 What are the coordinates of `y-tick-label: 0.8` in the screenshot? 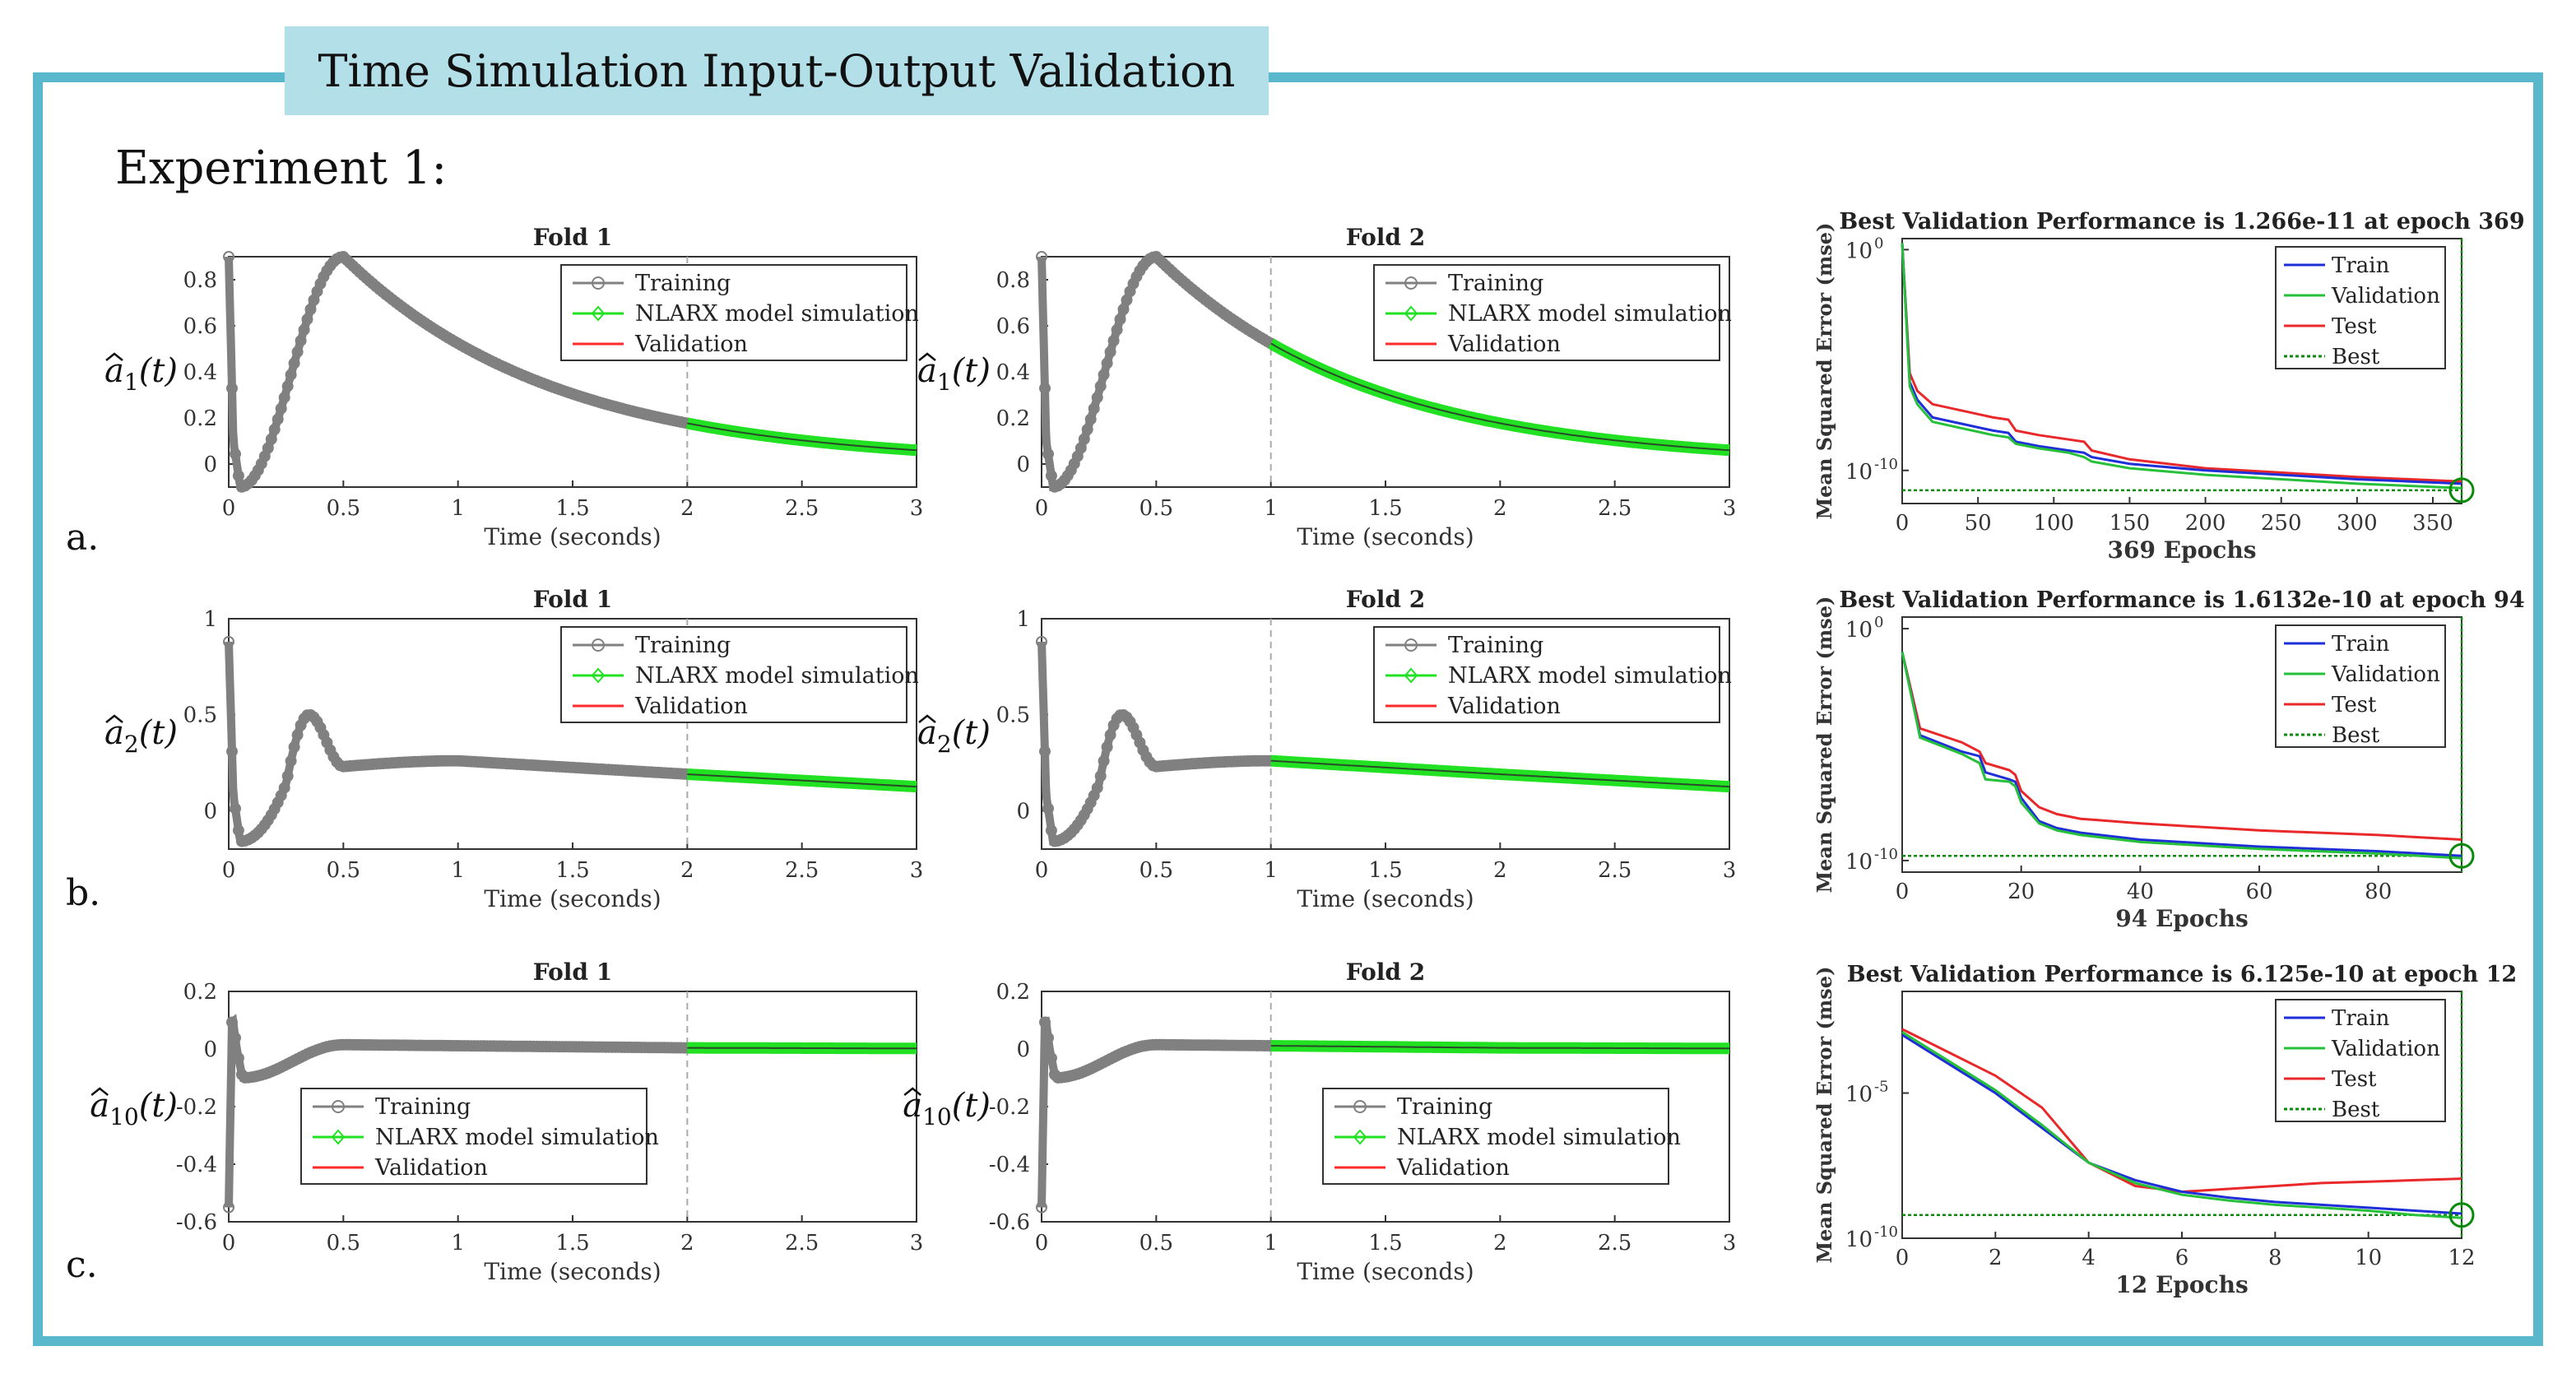 It's located at (1013, 280).